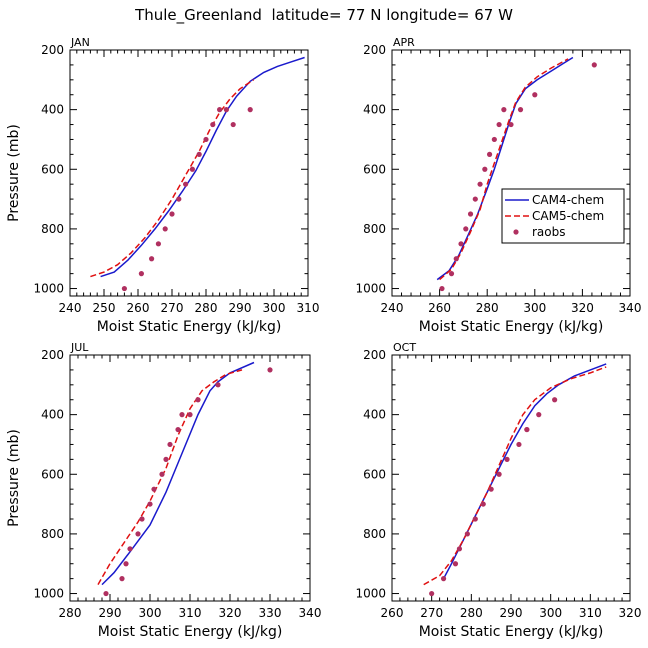 This screenshot has width=648, height=648. What do you see at coordinates (104, 308) in the screenshot?
I see `x-tick-label: 250` at bounding box center [104, 308].